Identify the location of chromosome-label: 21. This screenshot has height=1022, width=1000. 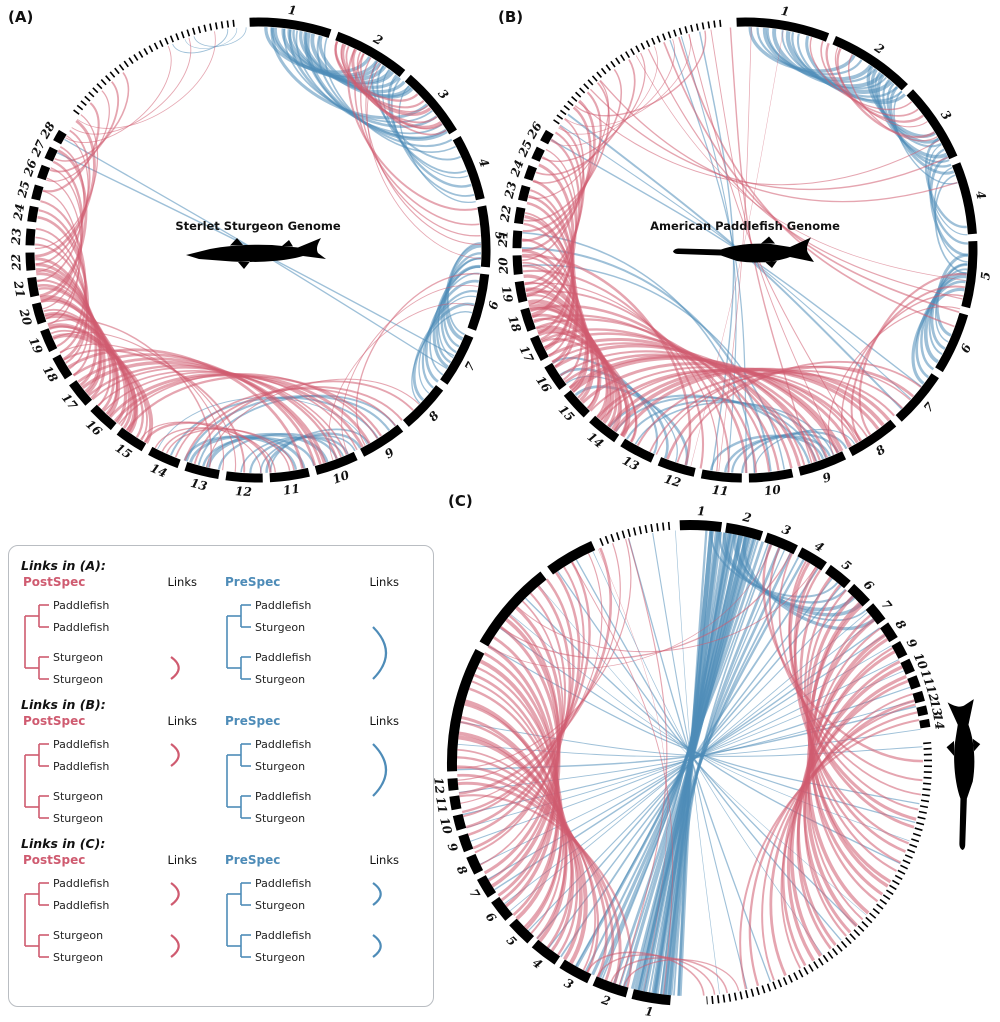
(19, 289).